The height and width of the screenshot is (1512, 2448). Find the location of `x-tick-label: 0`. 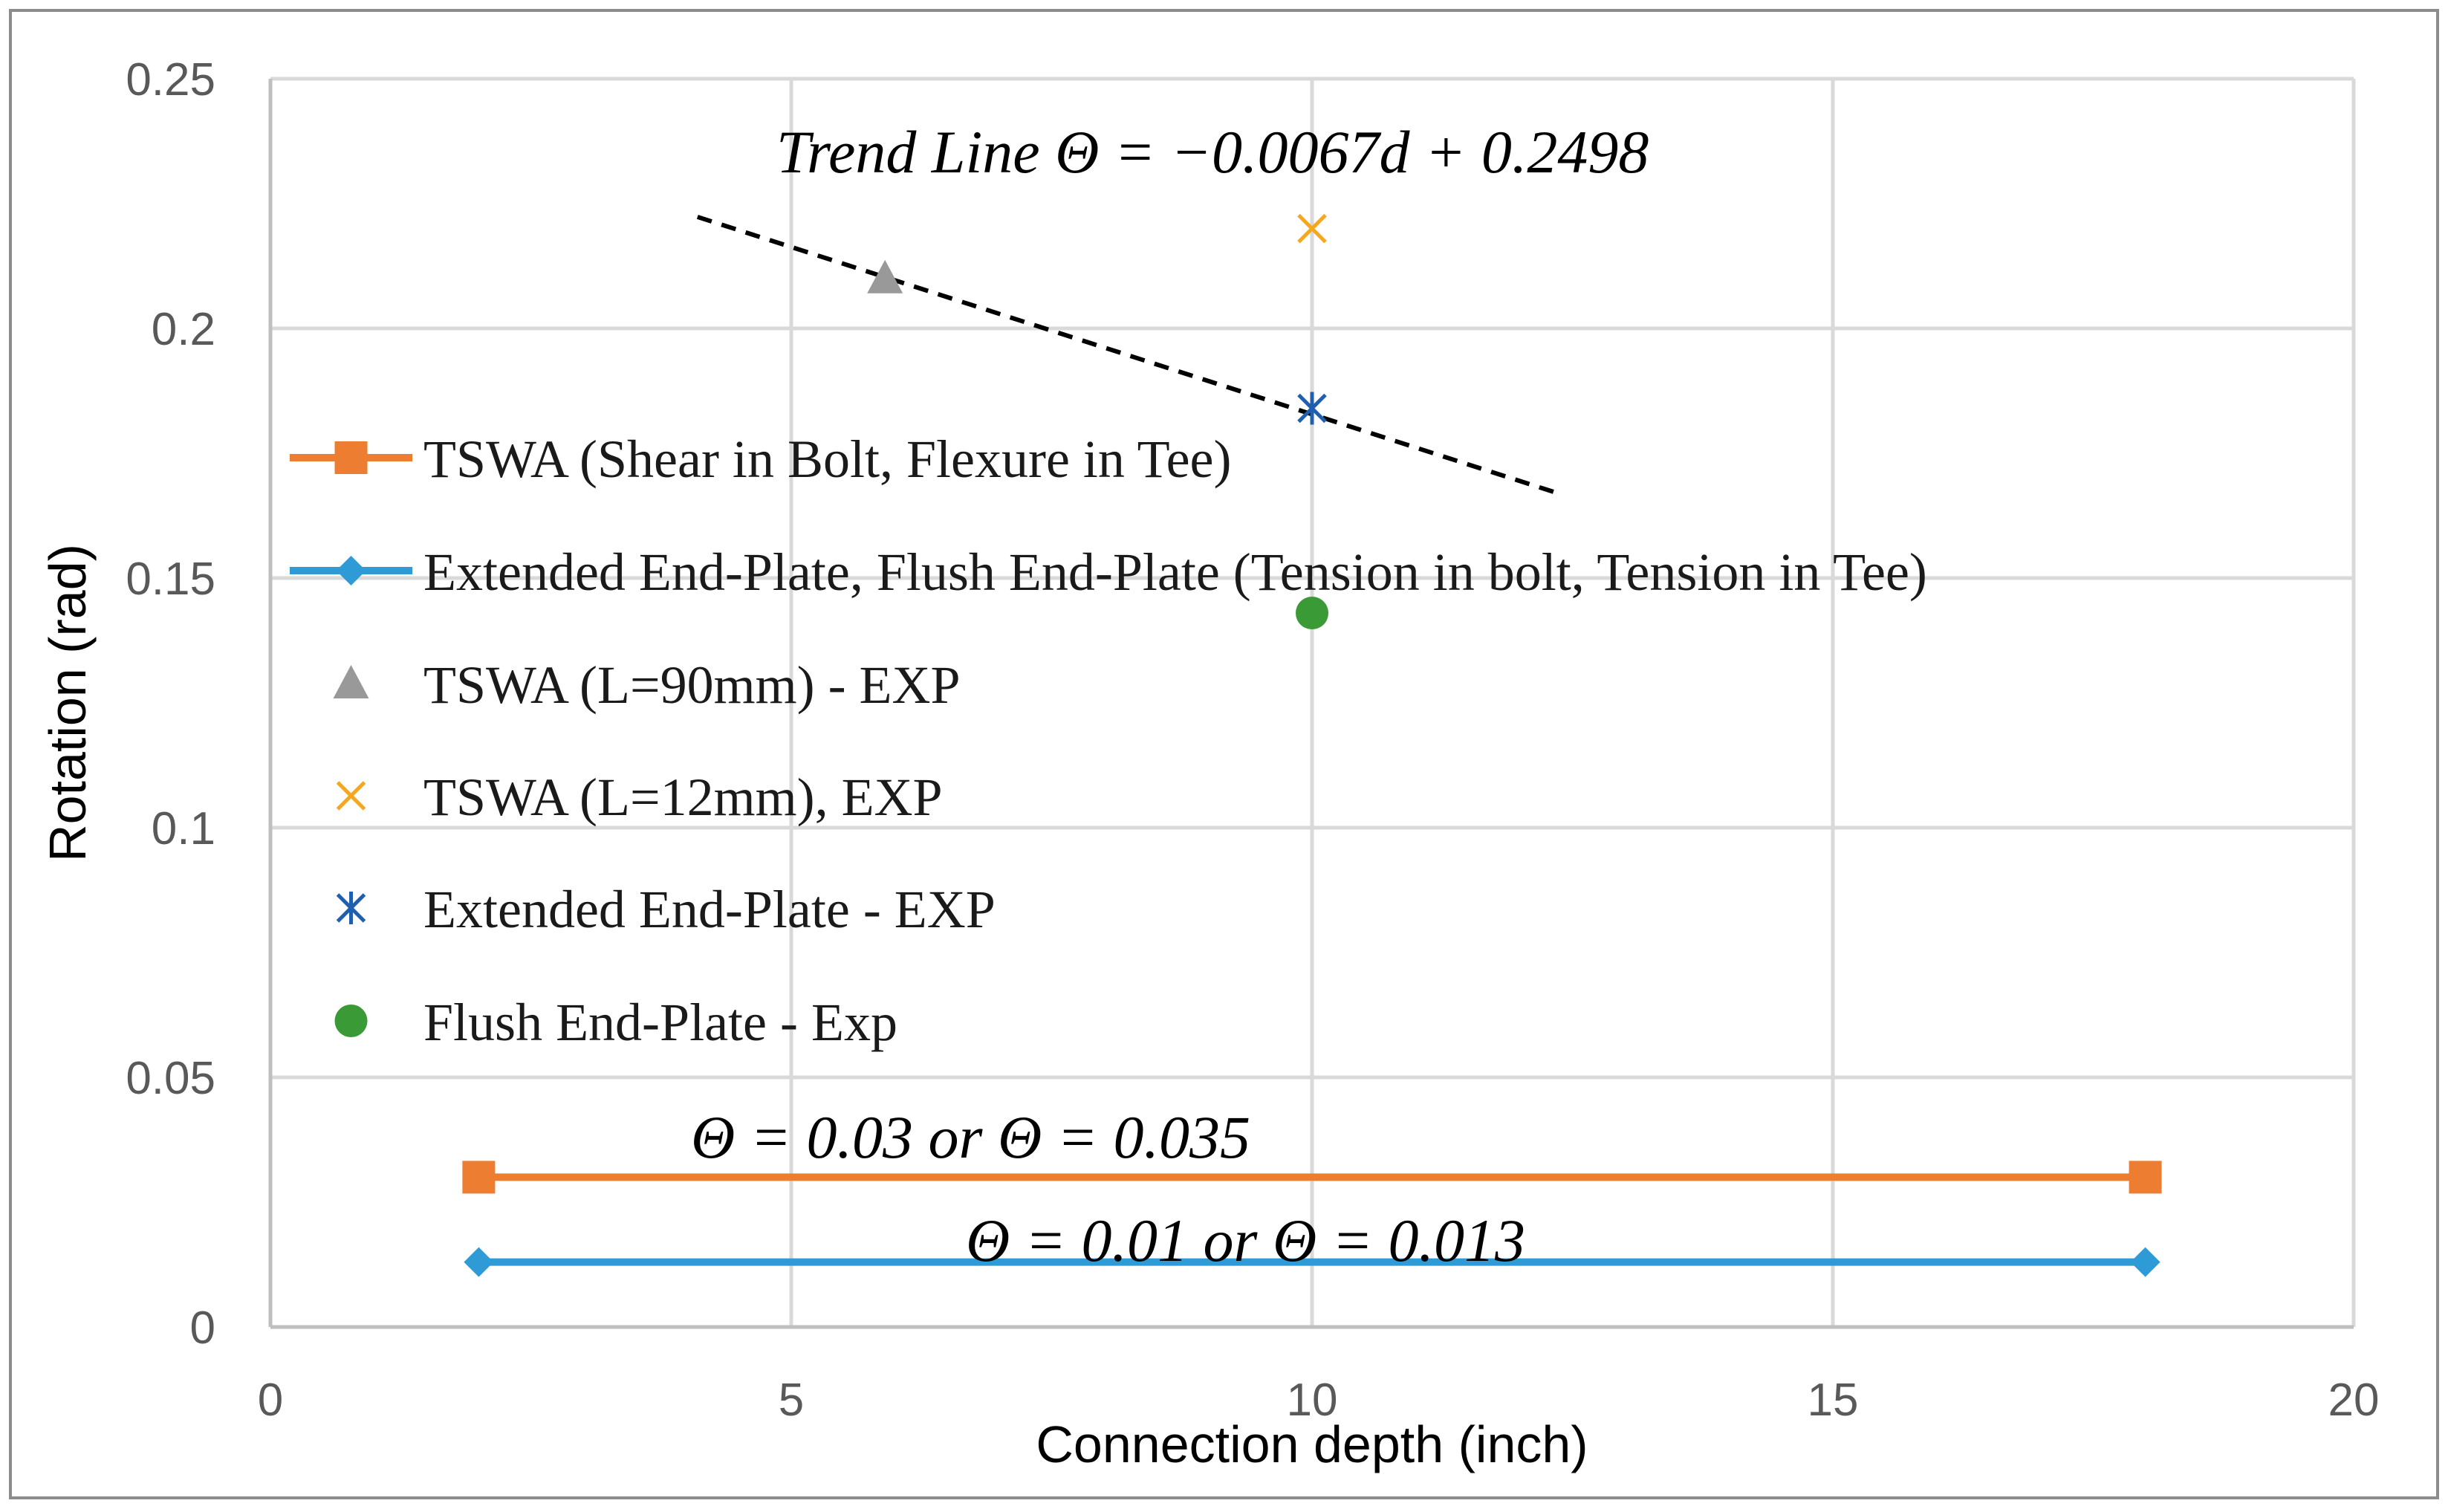

x-tick-label: 0 is located at coordinates (270, 1400).